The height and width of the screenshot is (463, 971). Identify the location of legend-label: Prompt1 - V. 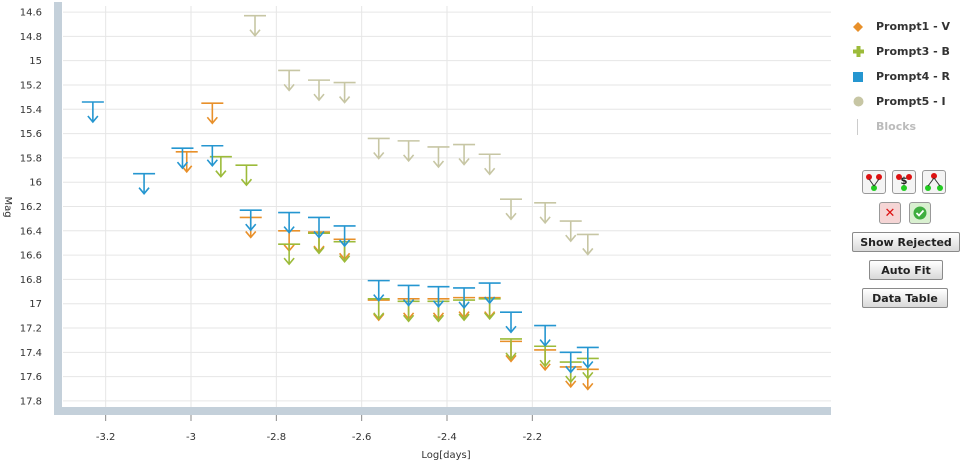
(913, 26).